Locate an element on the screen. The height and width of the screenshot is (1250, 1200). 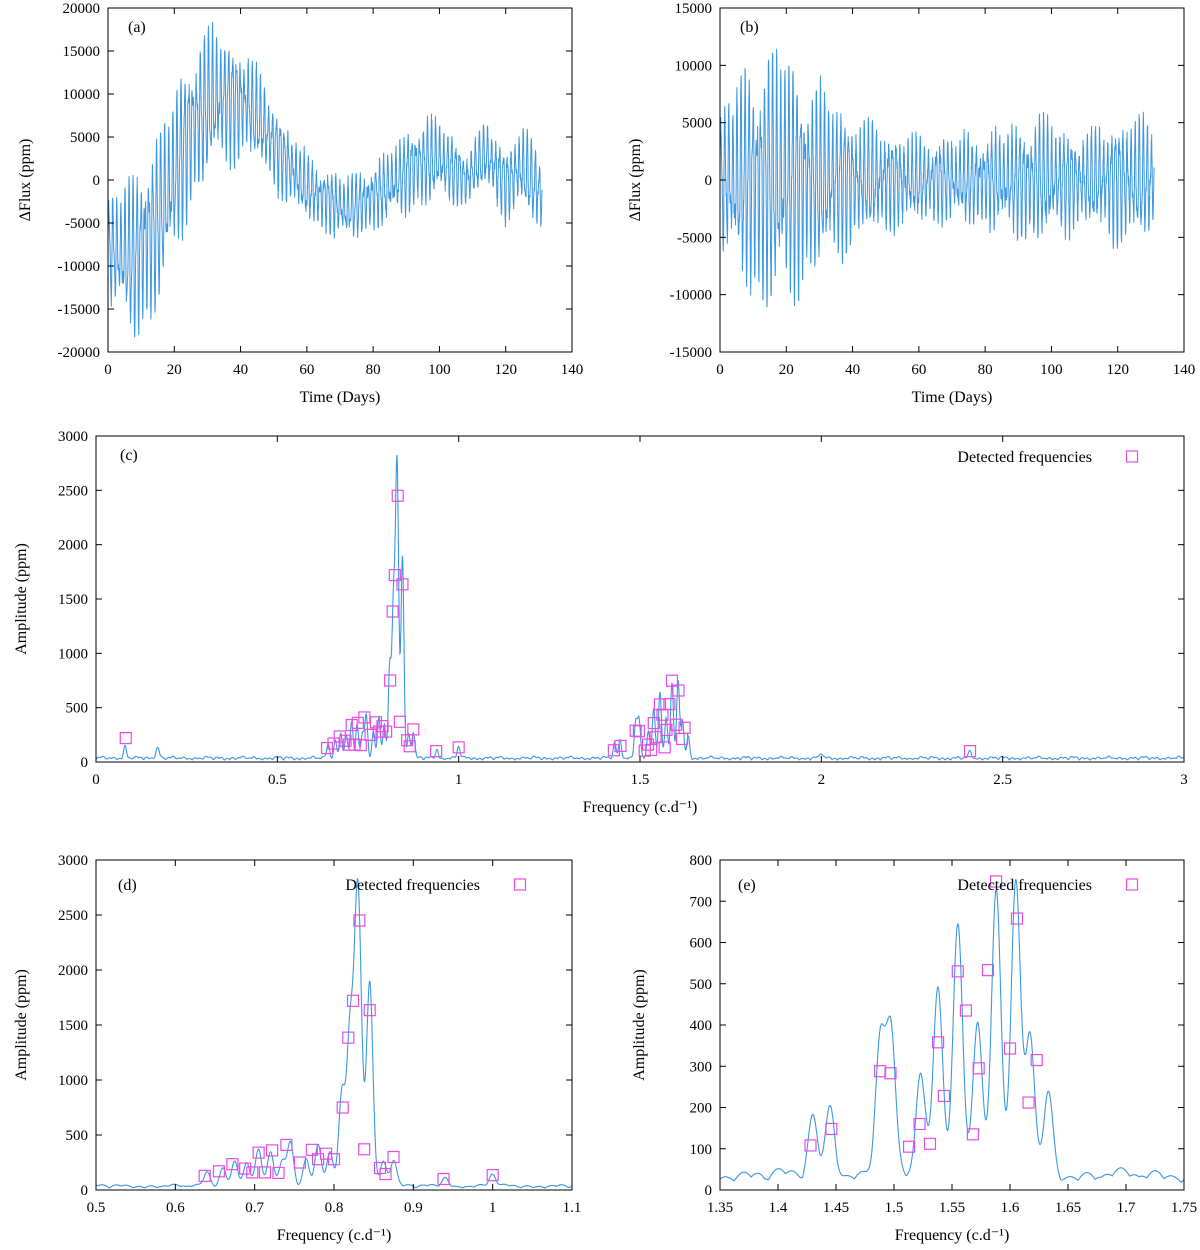
y-tick-label: 500 is located at coordinates (77, 709).